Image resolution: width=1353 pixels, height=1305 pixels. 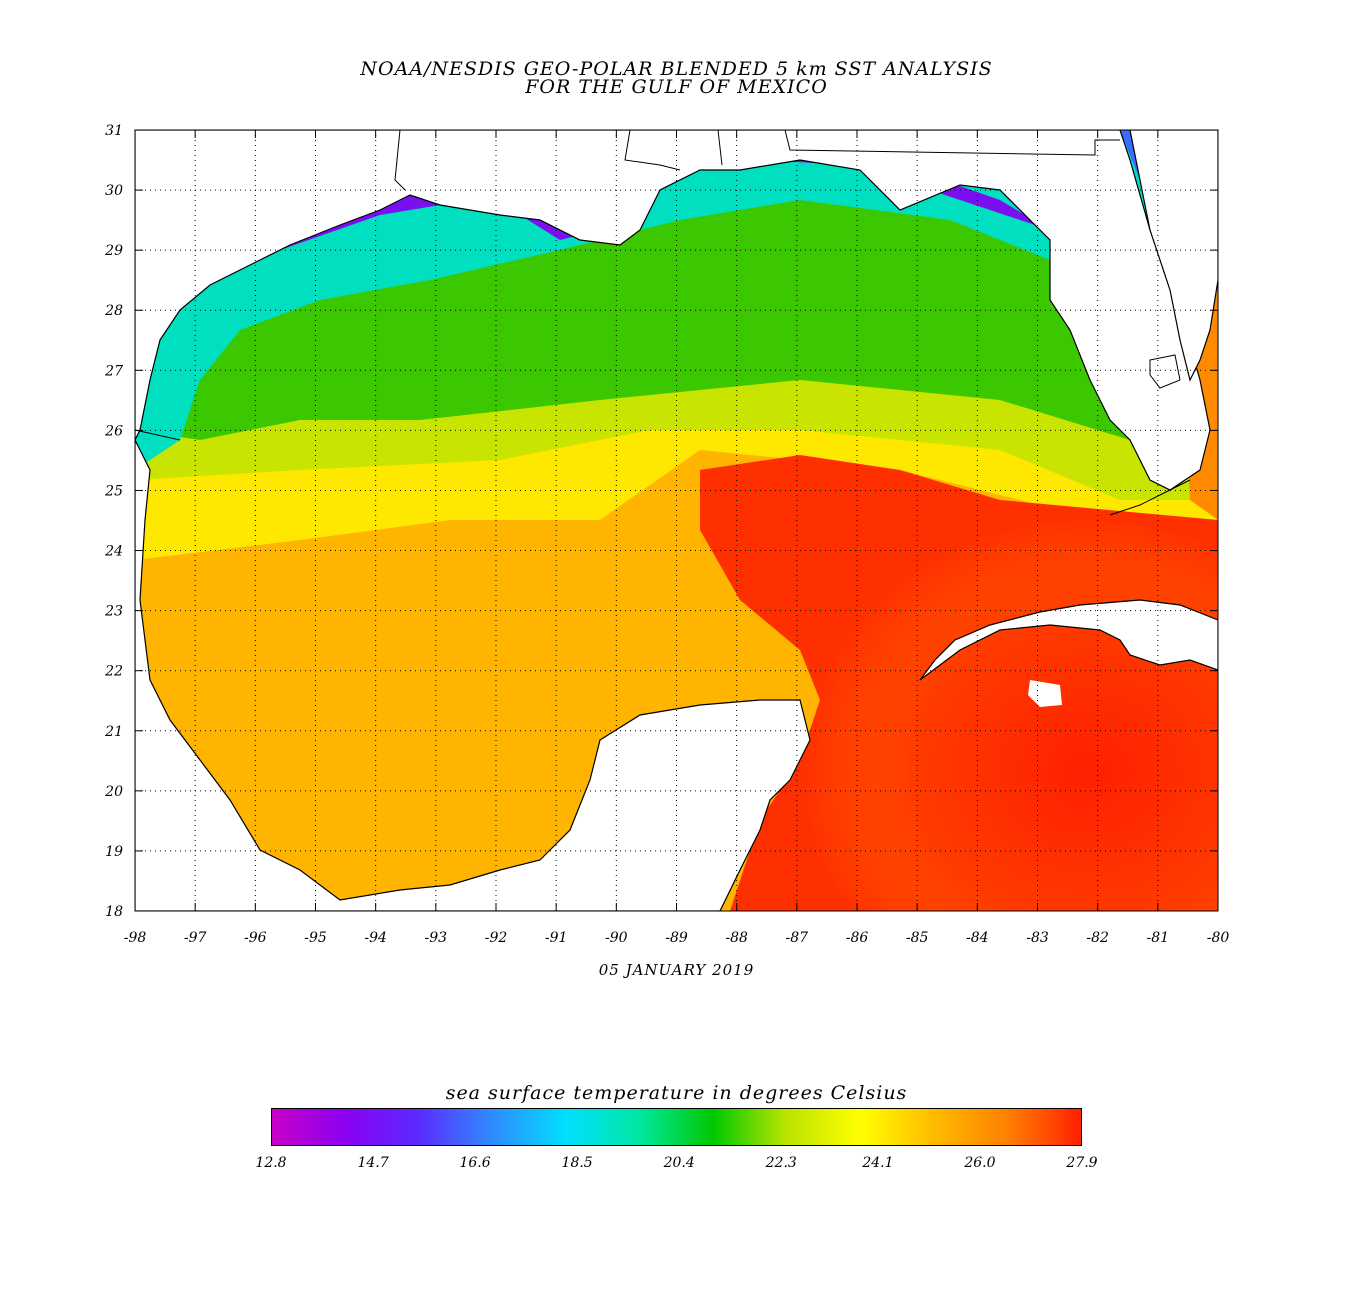 I want to click on lon-tick-label: -91, so click(x=556, y=938).